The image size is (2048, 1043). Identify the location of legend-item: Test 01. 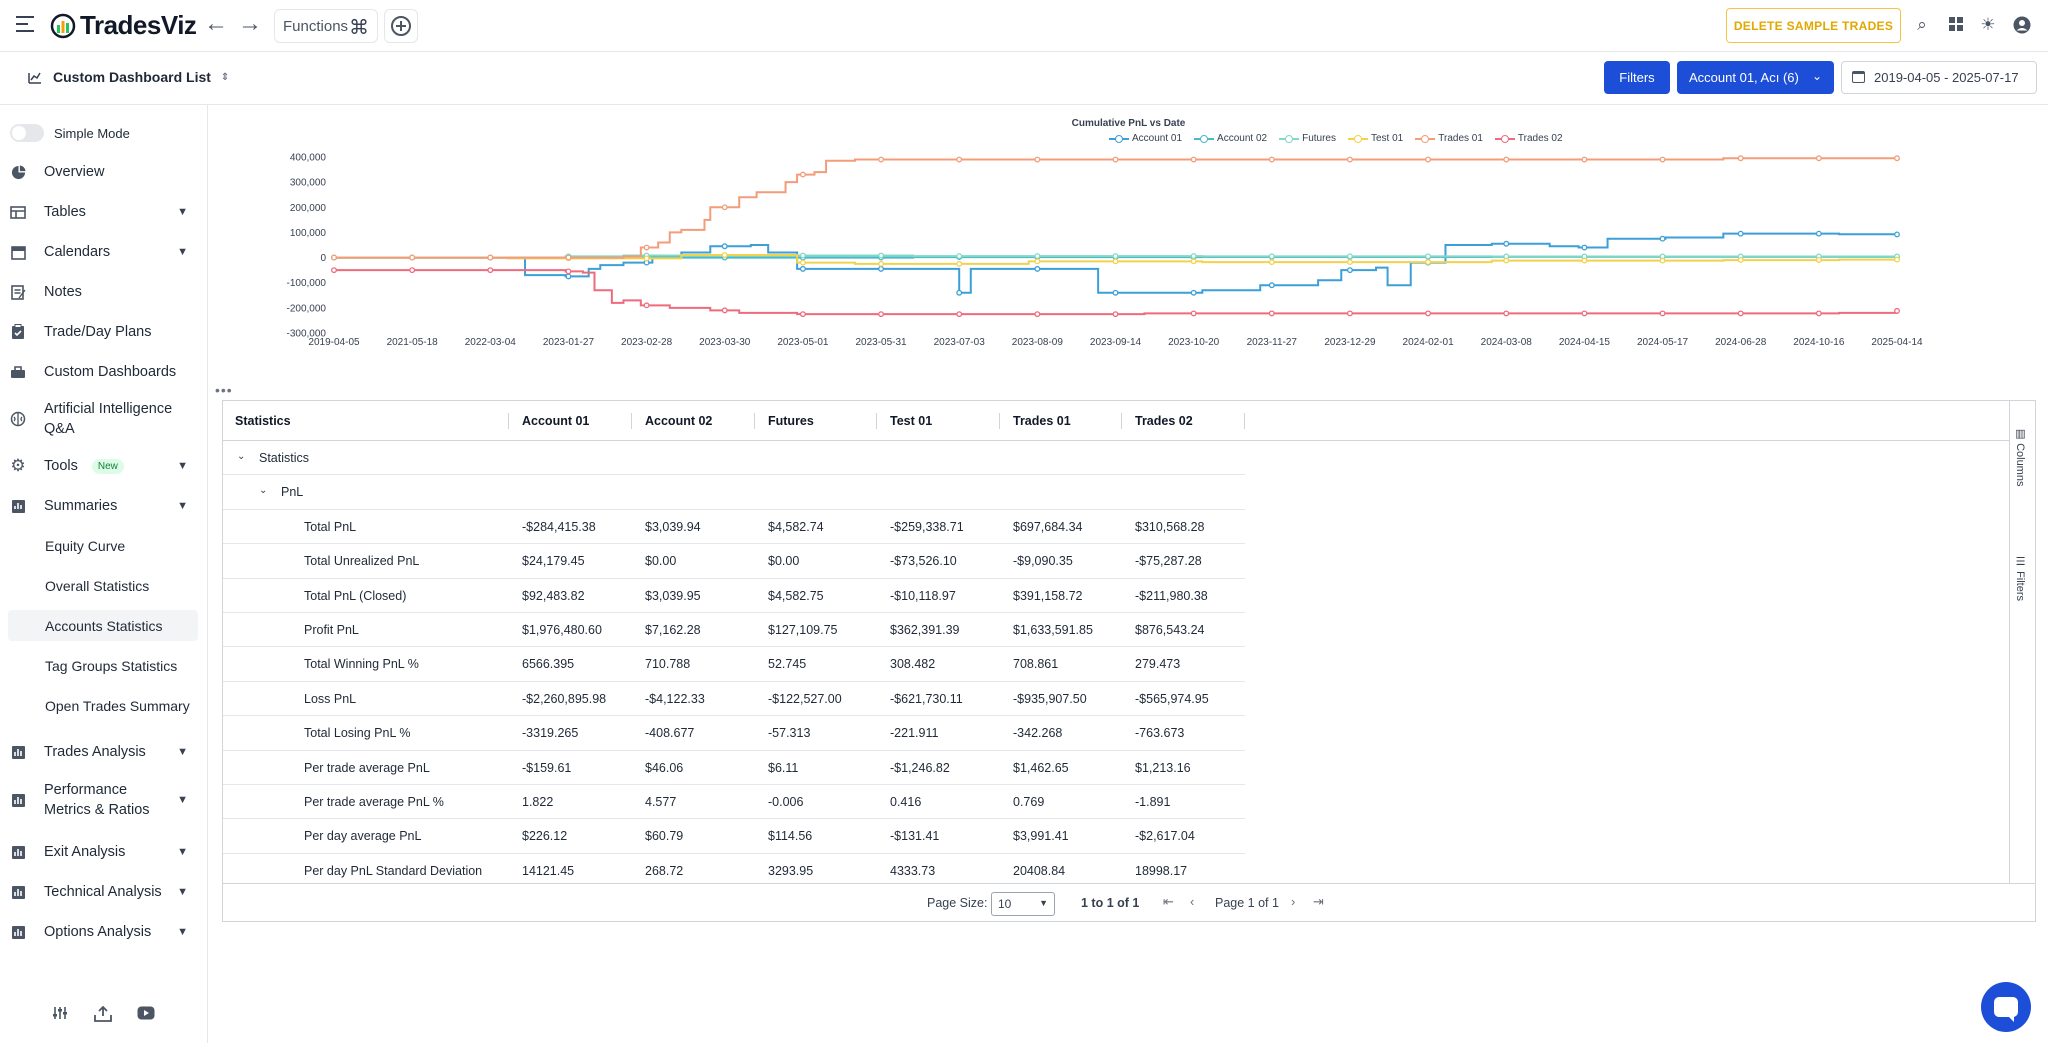
(1375, 138).